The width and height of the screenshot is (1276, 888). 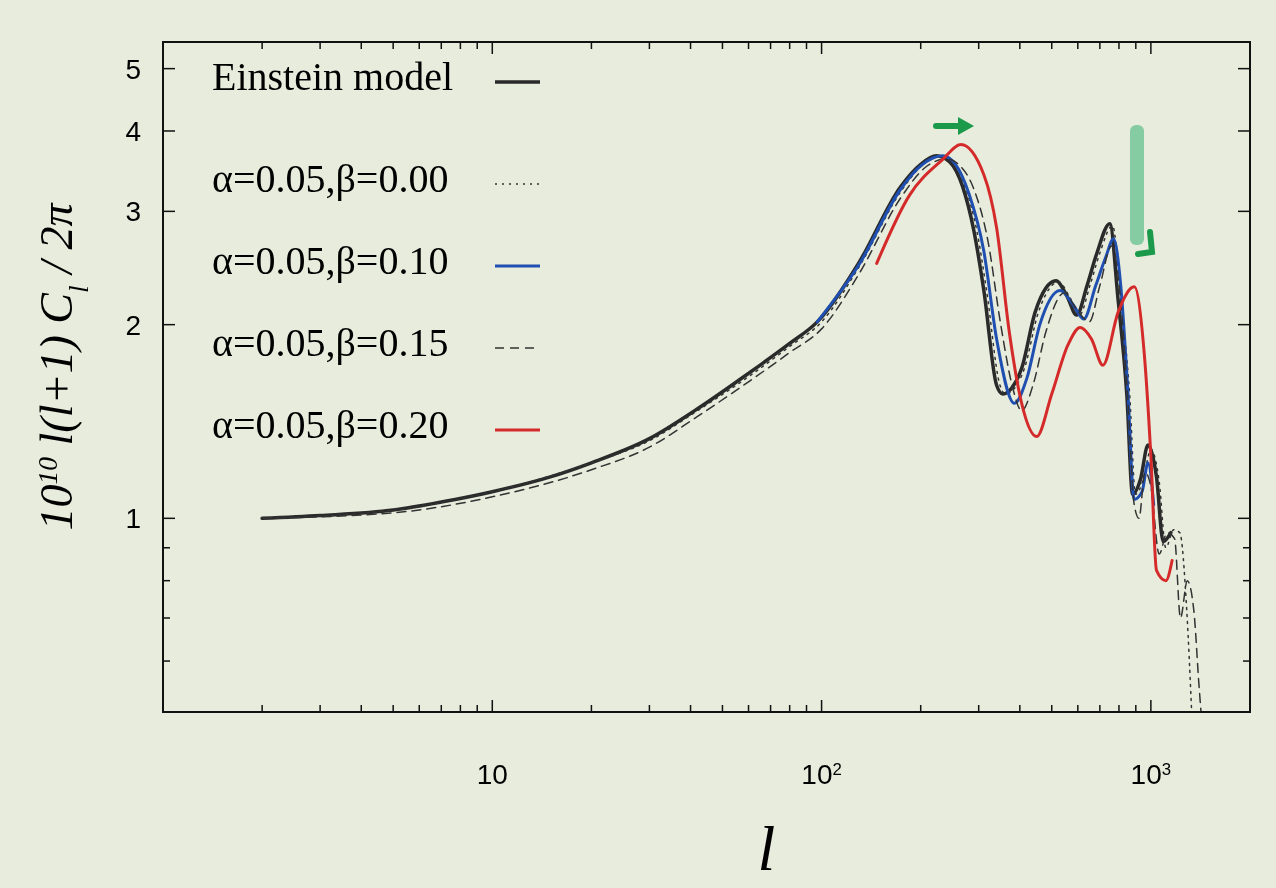 I want to click on legend-label: Einstein model, so click(x=333, y=76).